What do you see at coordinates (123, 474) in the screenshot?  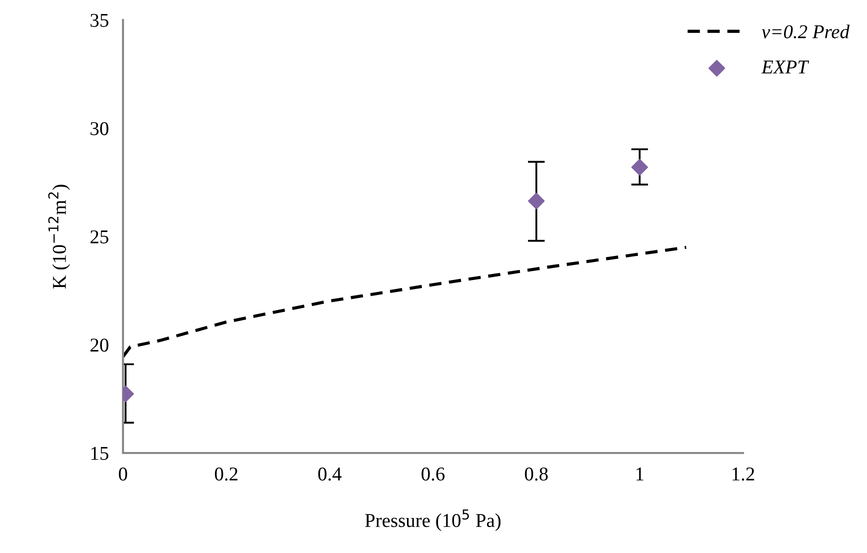 I see `x-tick-label: 0` at bounding box center [123, 474].